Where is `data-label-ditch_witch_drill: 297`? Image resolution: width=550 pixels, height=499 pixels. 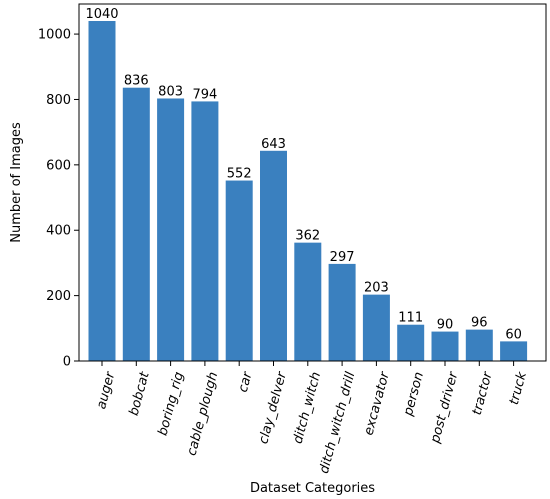
data-label-ditch_witch_drill: 297 is located at coordinates (342, 257).